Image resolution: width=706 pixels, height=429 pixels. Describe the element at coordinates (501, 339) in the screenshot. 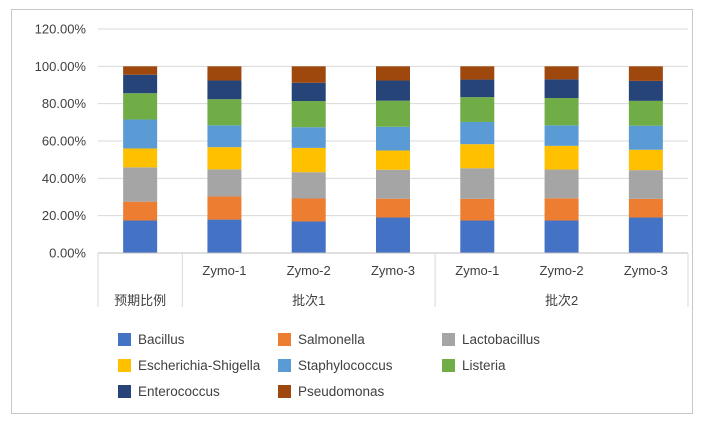

I see `legend-label: Lactobacillus` at that location.